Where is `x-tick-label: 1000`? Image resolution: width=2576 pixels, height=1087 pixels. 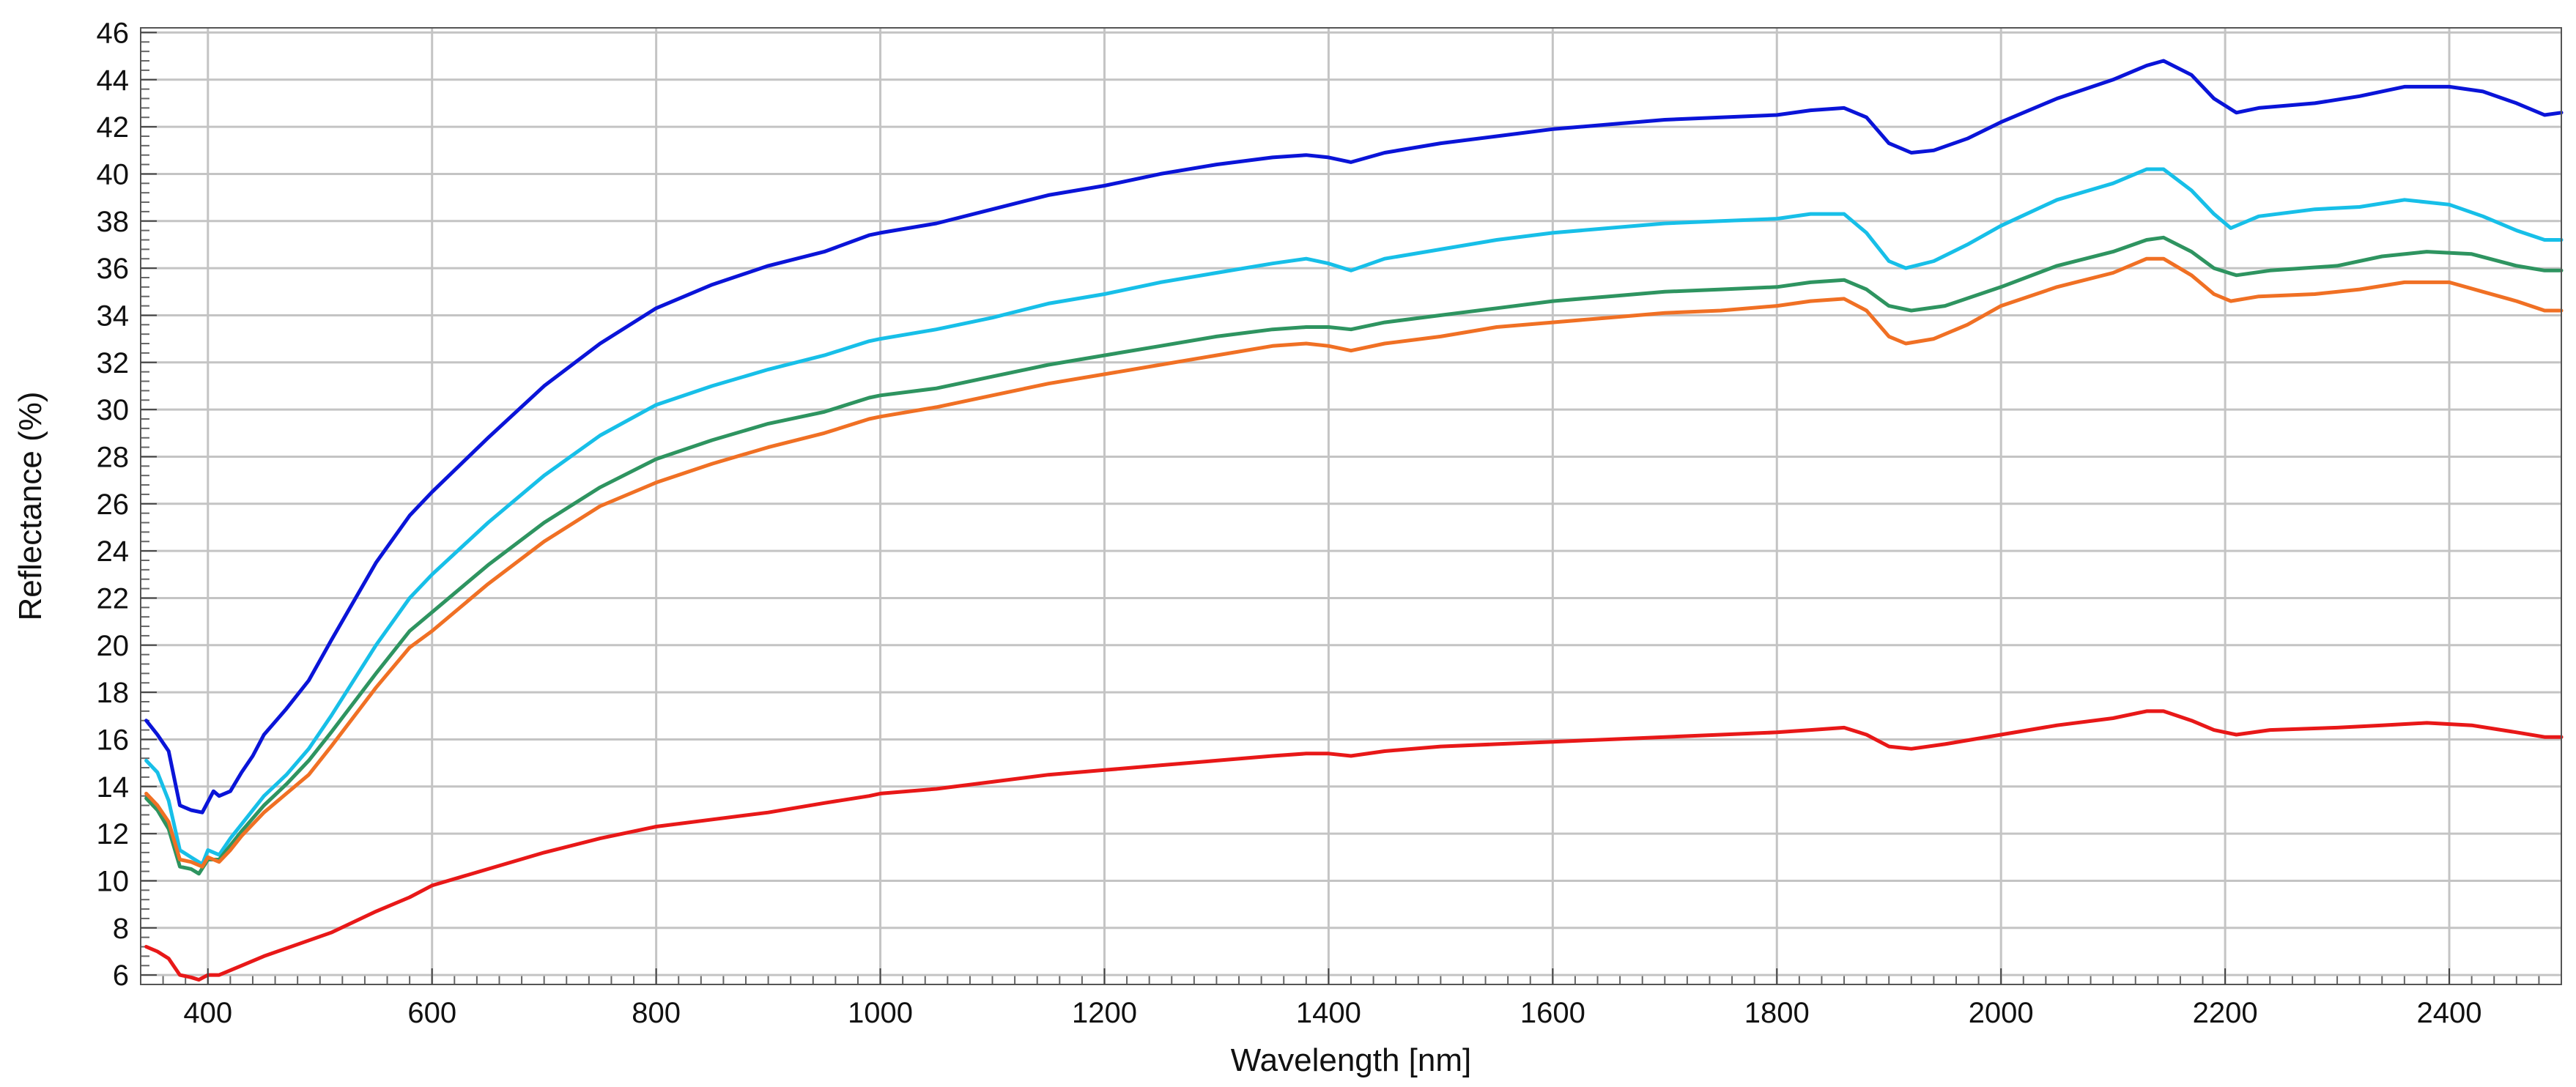
x-tick-label: 1000 is located at coordinates (880, 1013).